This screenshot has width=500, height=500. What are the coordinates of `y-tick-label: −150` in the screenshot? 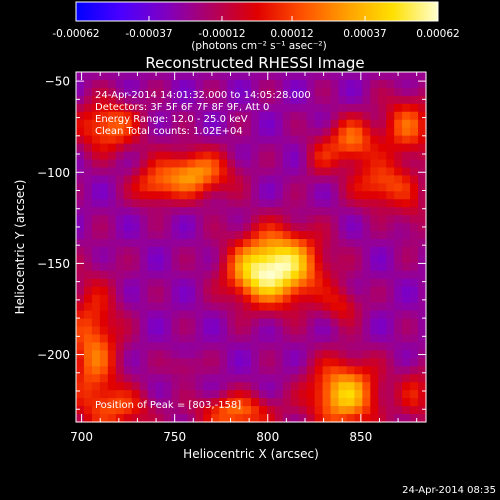 It's located at (53, 264).